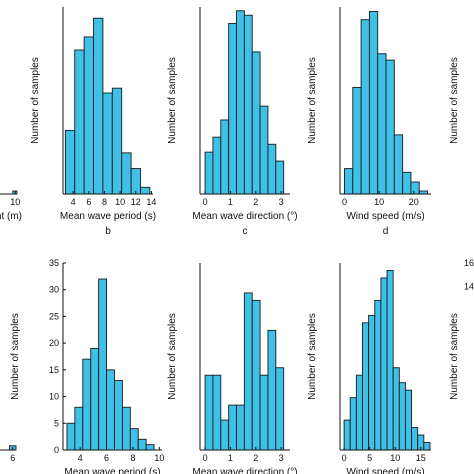 This screenshot has height=474, width=474. I want to click on x-tick-label: 15, so click(421, 458).